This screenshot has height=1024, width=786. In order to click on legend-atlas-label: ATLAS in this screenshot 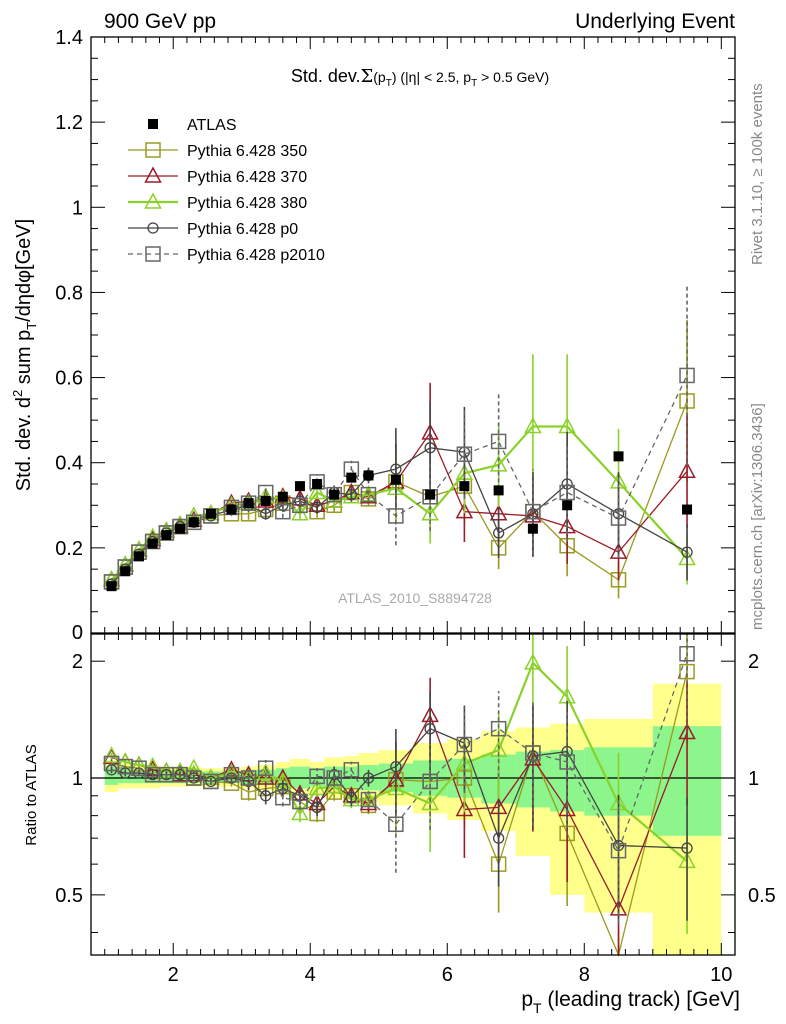, I will do `click(212, 125)`.